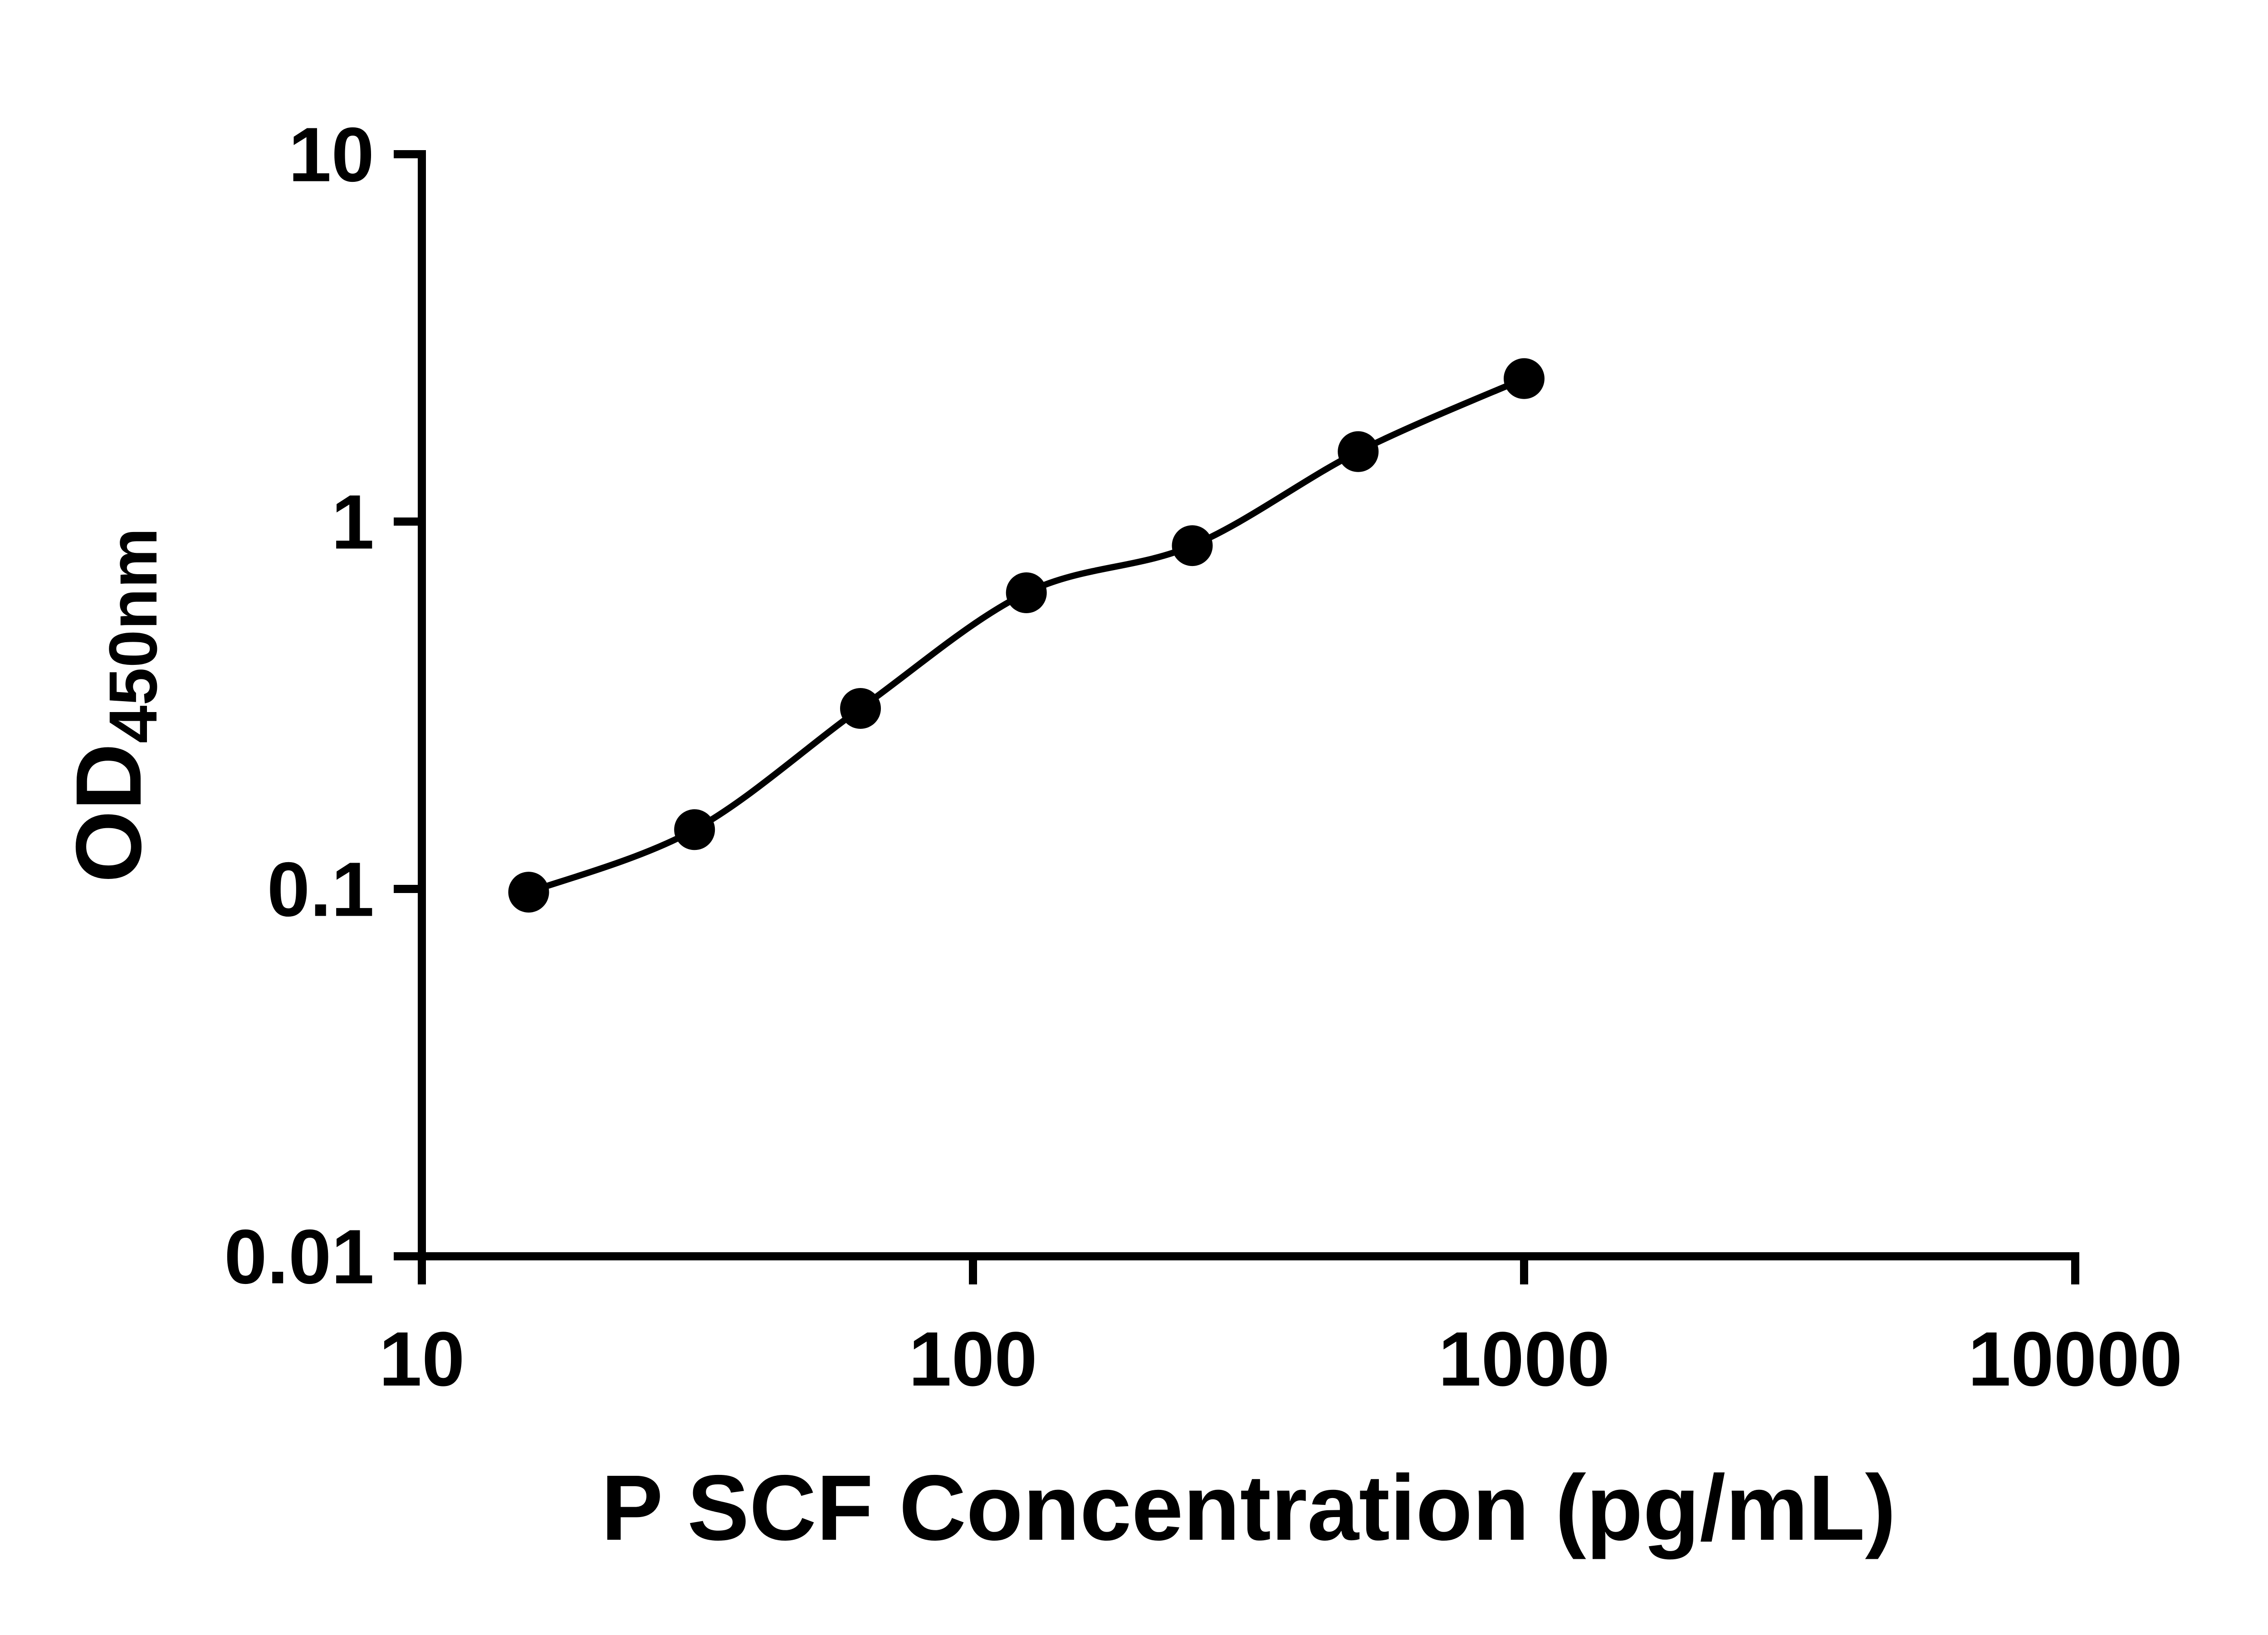 The width and height of the screenshot is (2268, 1635). Describe the element at coordinates (133, 635) in the screenshot. I see `y-axis-title-subscript: 450nm` at that location.